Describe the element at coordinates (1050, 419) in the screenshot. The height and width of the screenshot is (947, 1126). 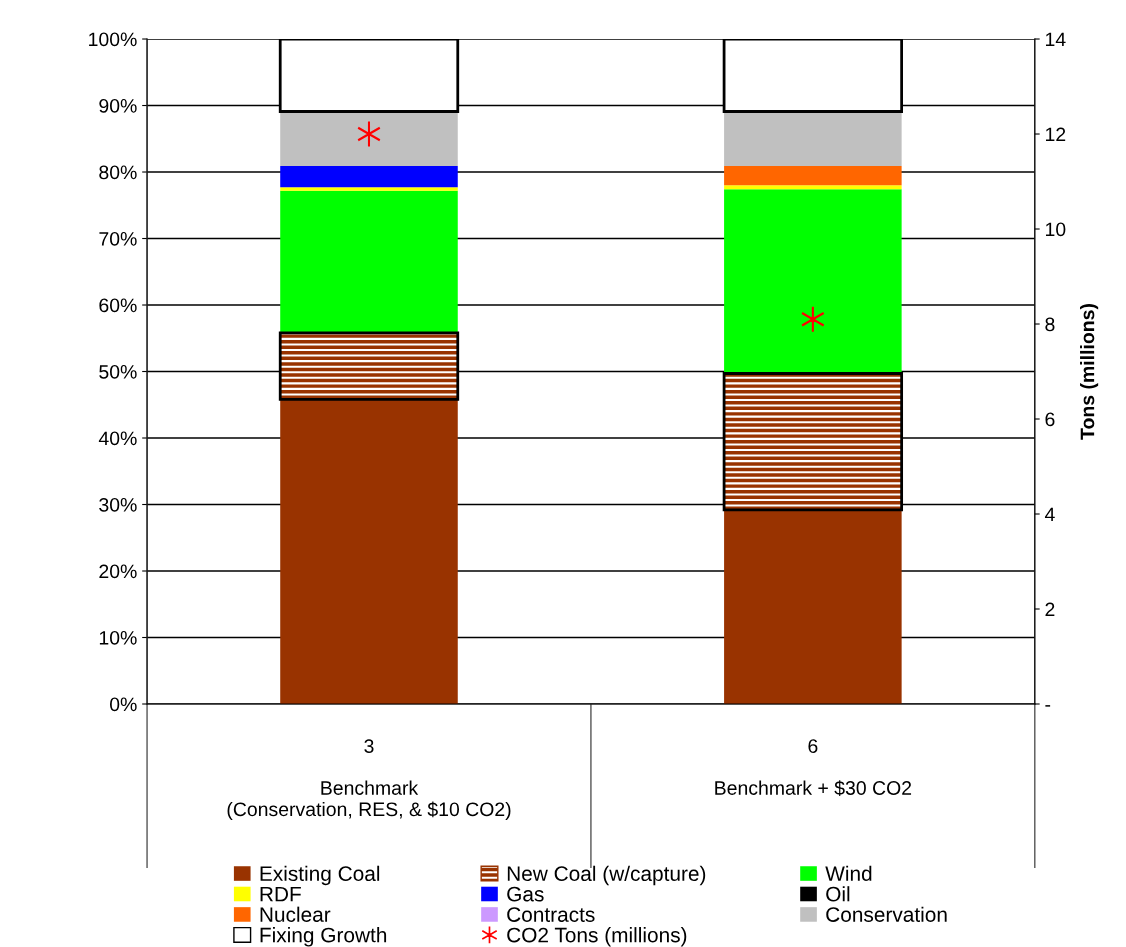
I see `y2-tick-label: 6` at that location.